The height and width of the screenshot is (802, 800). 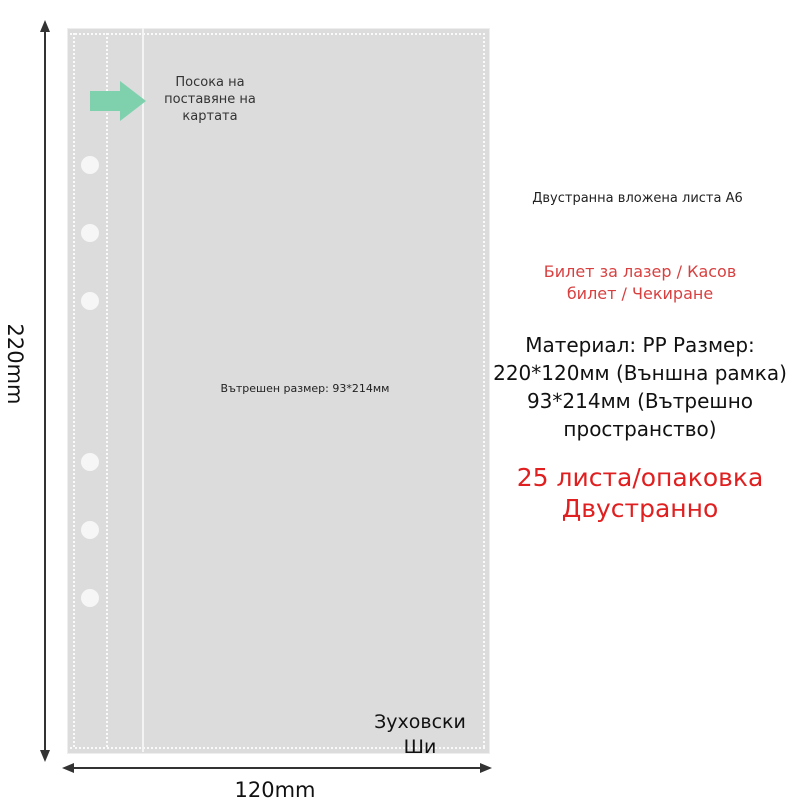 I want to click on width-dimension-arrow-icon, so click(x=277, y=768).